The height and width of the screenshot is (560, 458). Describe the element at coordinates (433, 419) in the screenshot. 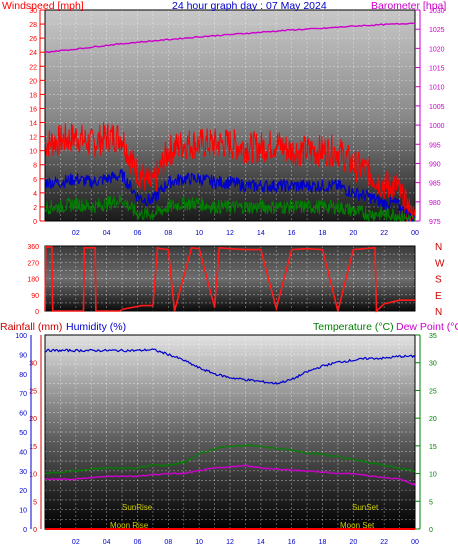

I see `temp-tick-20: 20` at that location.